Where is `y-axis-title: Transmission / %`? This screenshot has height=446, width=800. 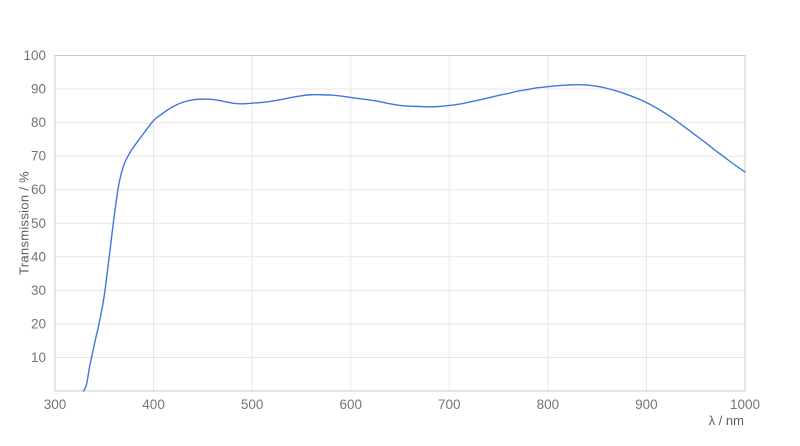 y-axis-title: Transmission / % is located at coordinates (24, 223).